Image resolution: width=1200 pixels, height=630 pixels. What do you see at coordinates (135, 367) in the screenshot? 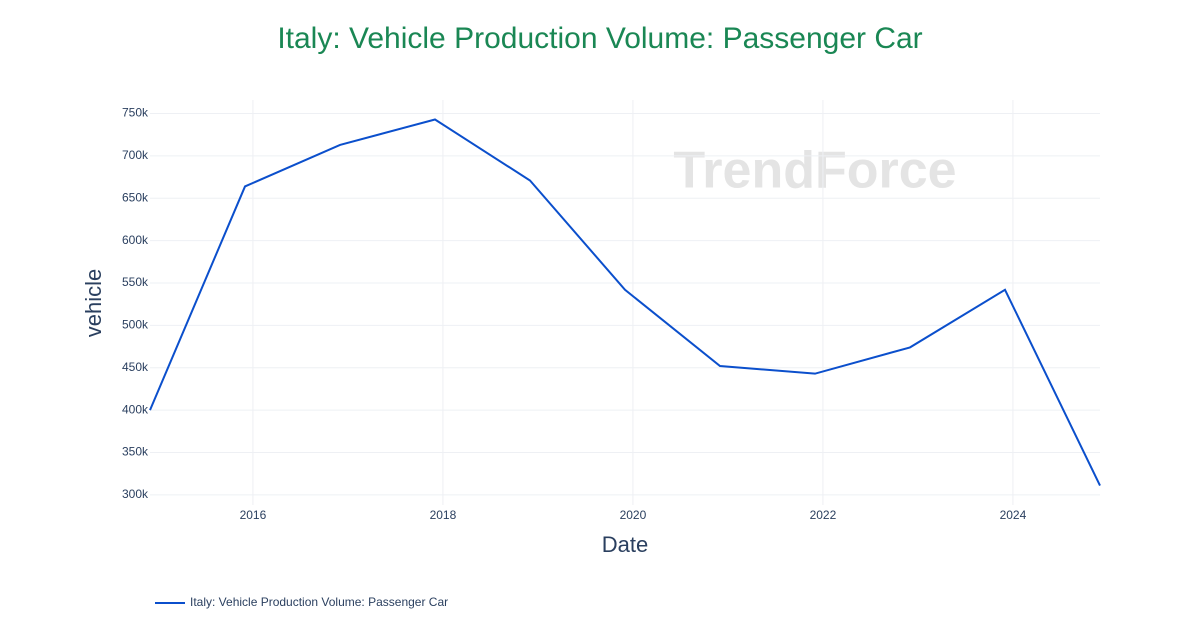
I see `y-tick-label: 450k` at bounding box center [135, 367].